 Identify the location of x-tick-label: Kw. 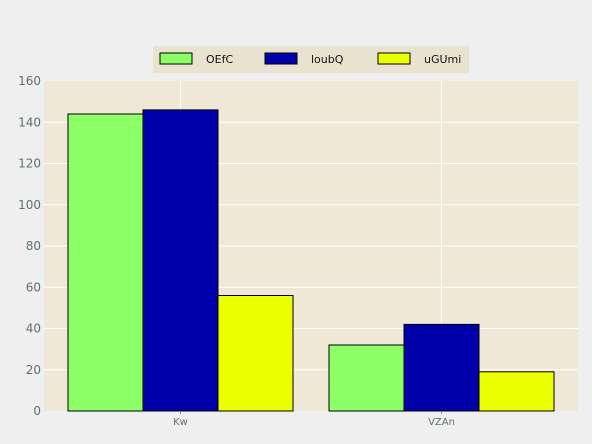
(180, 422).